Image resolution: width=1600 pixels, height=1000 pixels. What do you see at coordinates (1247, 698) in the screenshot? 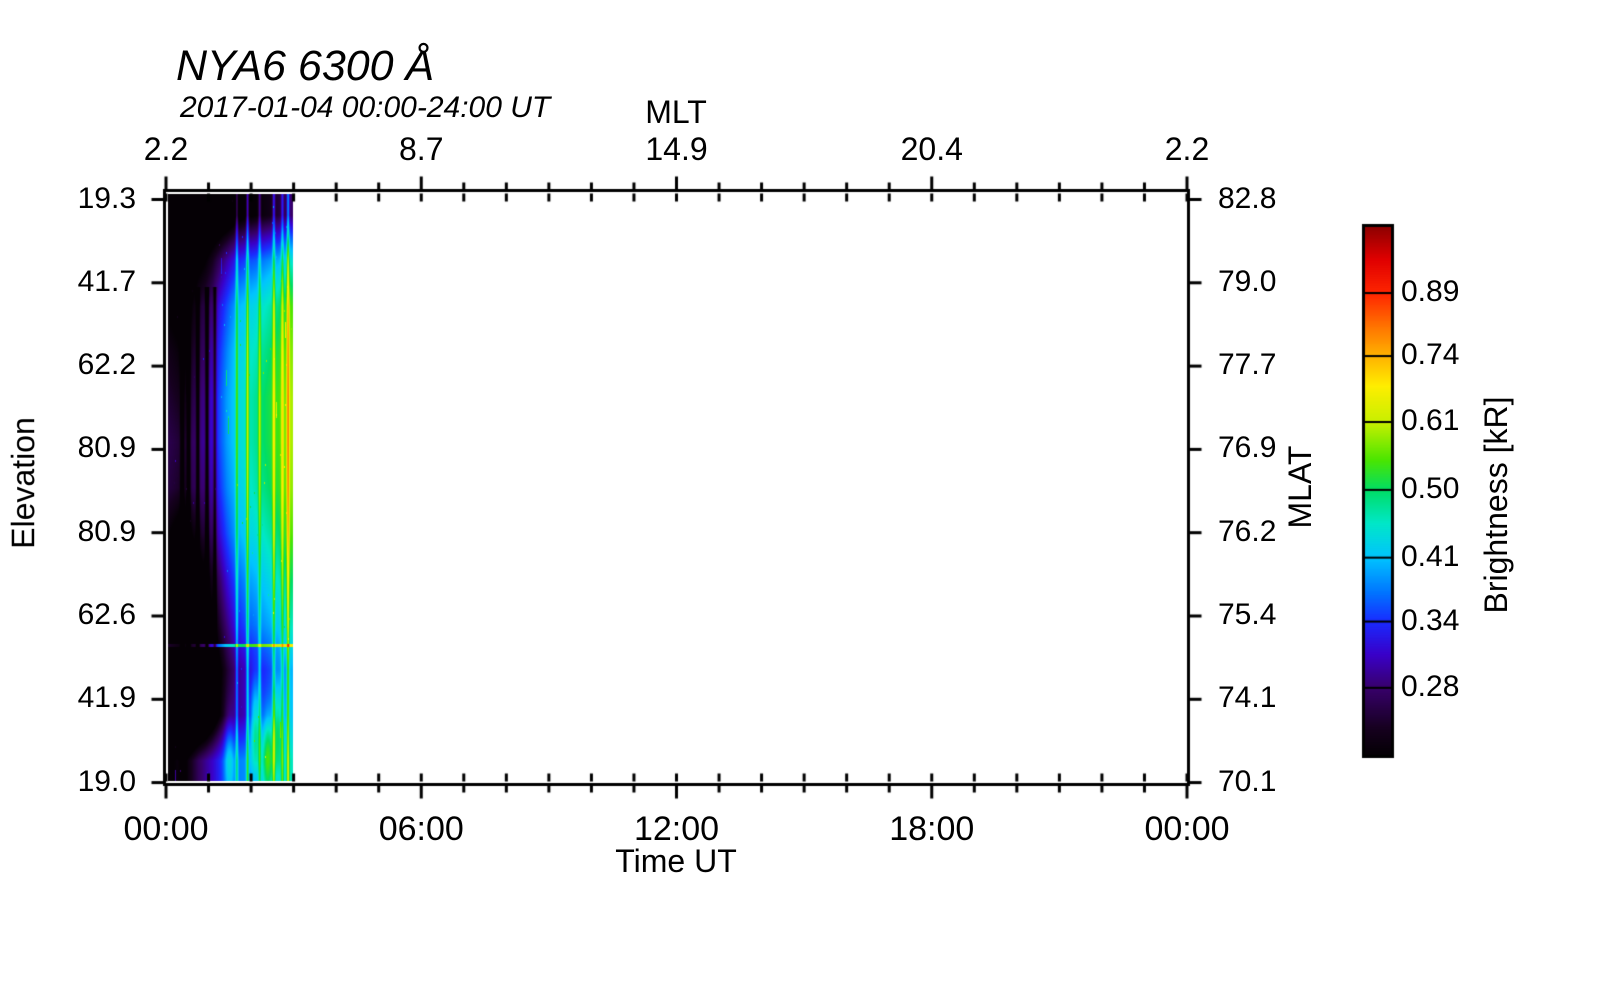
I see `right-axis-tick-label: 74.1` at bounding box center [1247, 698].